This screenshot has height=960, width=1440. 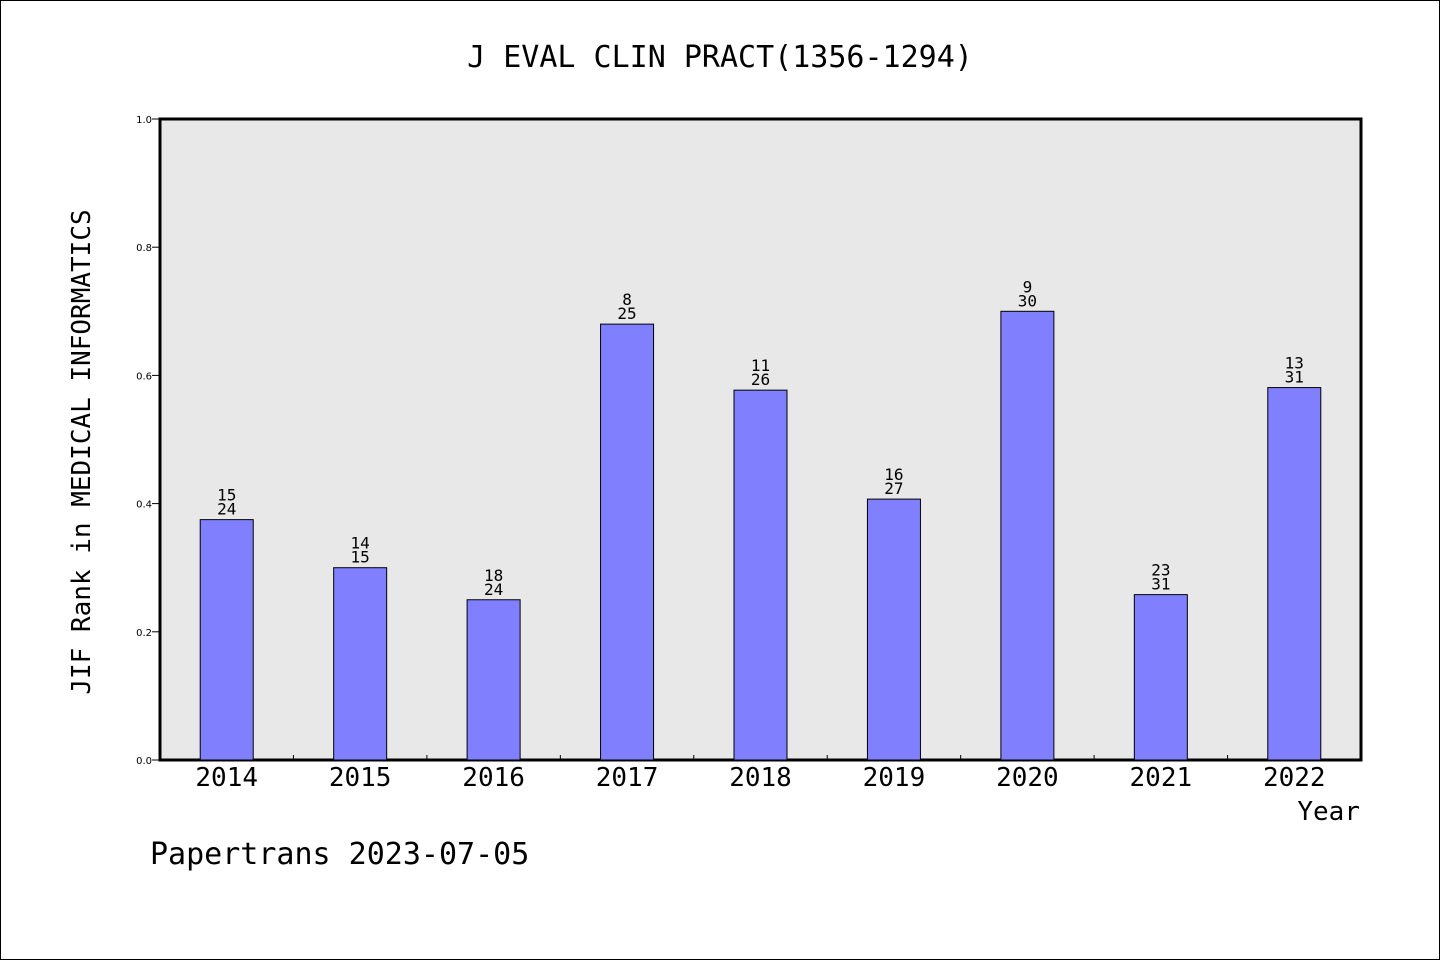 What do you see at coordinates (893, 629) in the screenshot?
I see `bar-2019` at bounding box center [893, 629].